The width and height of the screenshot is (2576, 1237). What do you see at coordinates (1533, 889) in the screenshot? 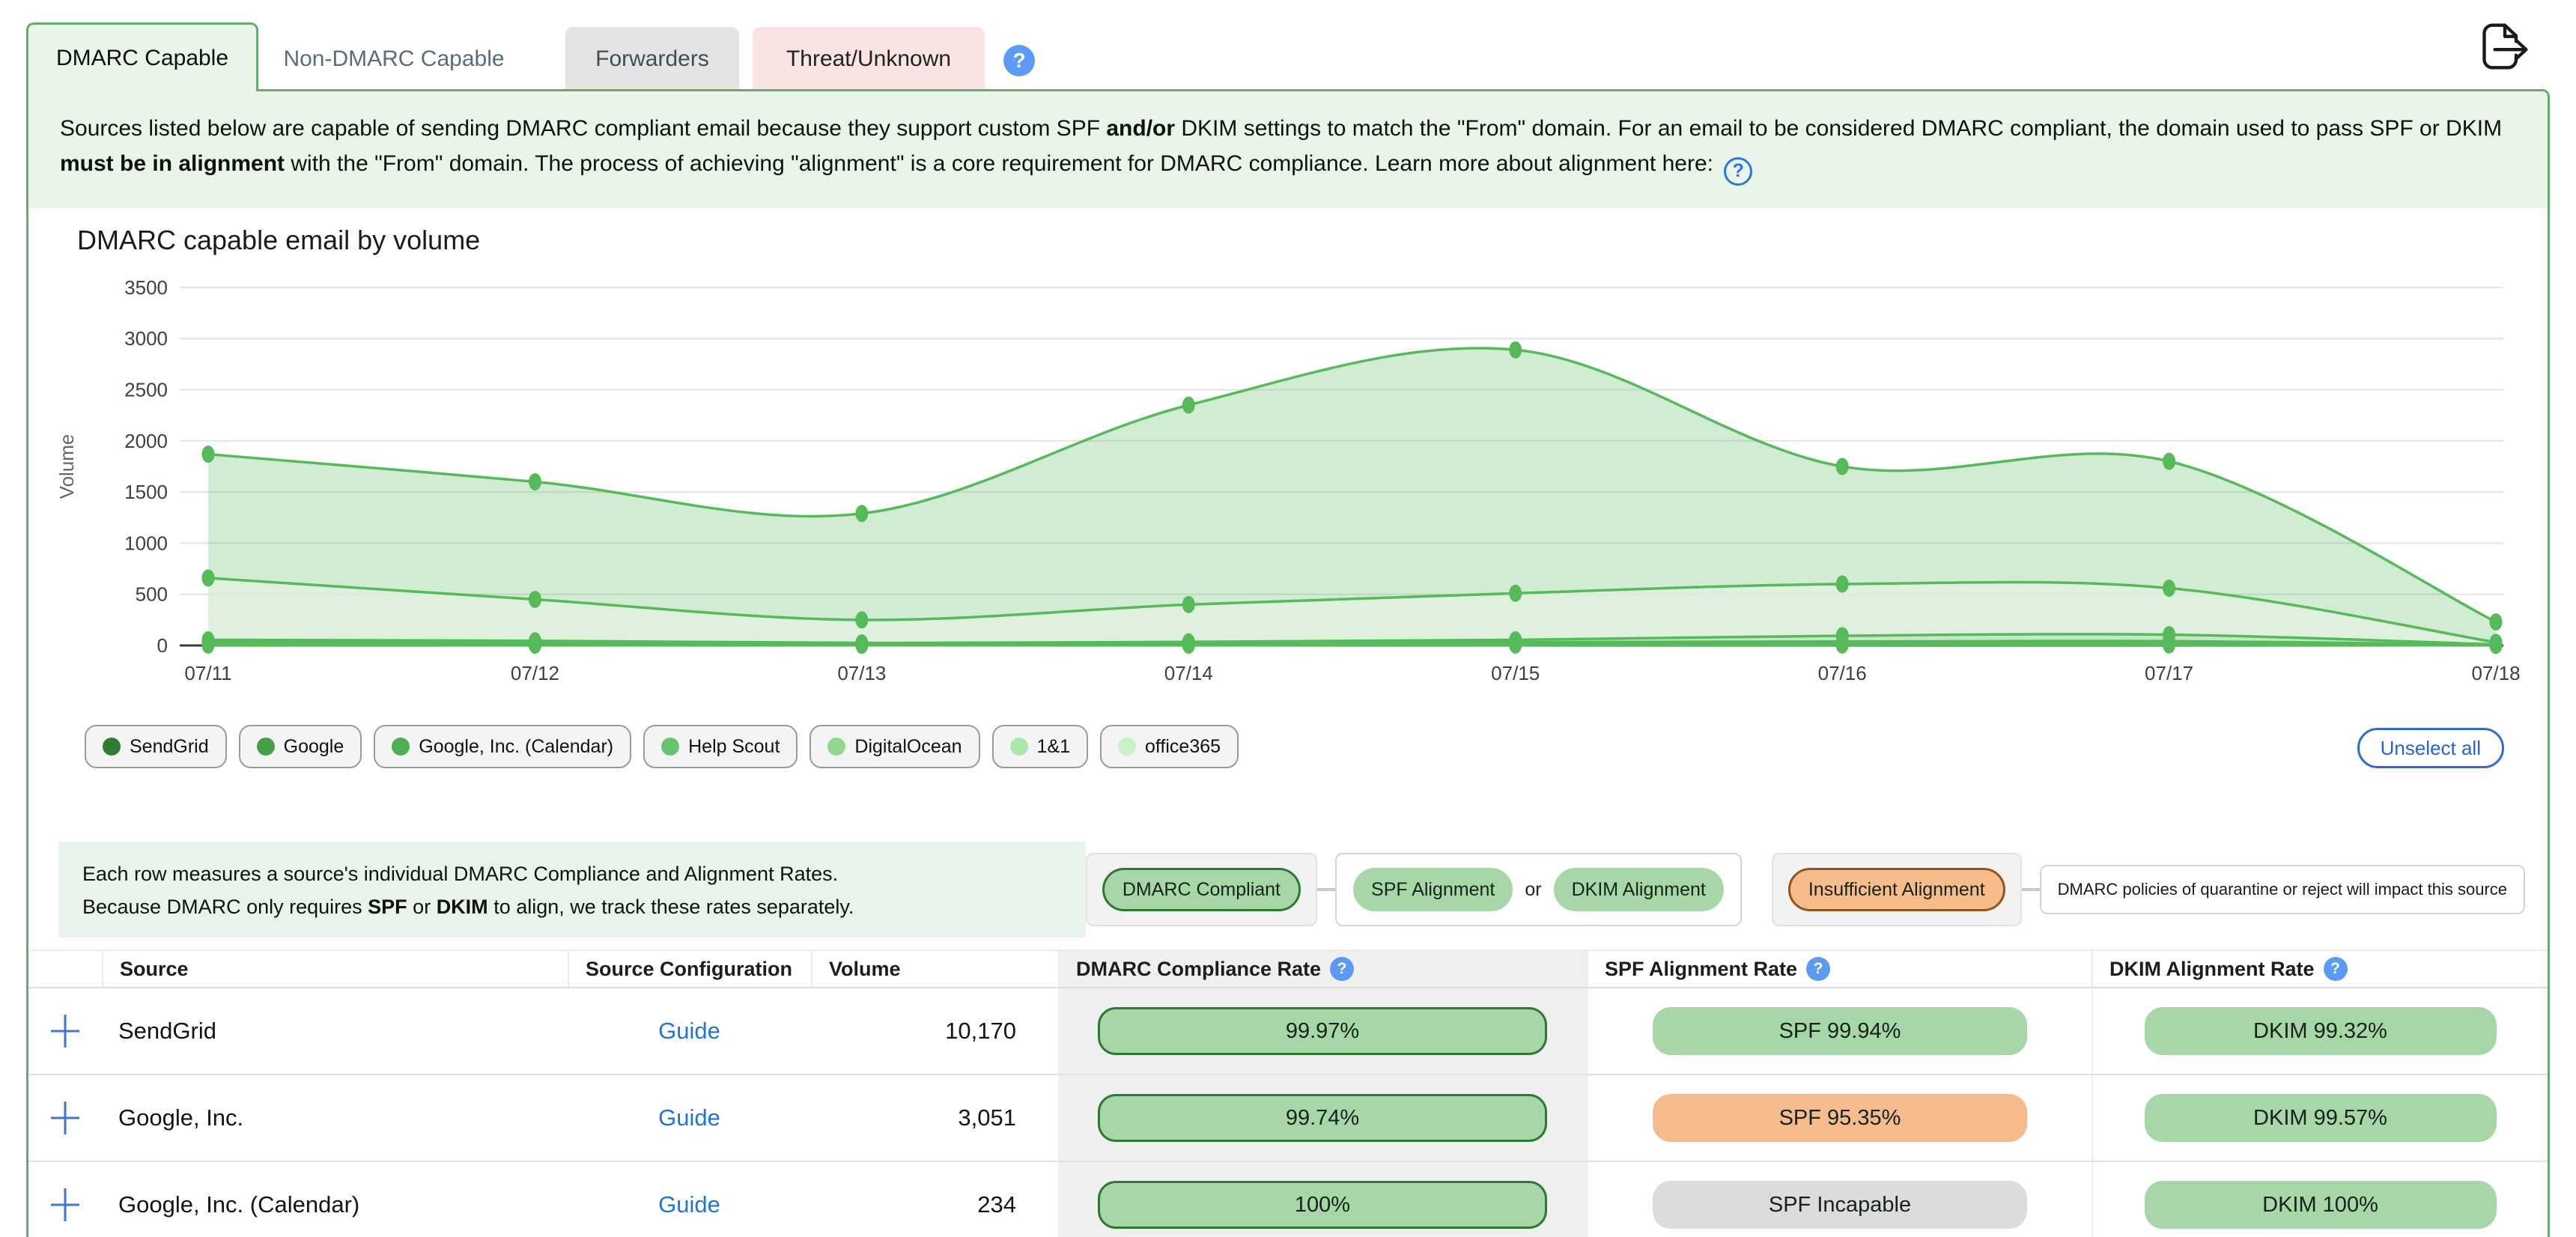
I see `or-label: or` at bounding box center [1533, 889].